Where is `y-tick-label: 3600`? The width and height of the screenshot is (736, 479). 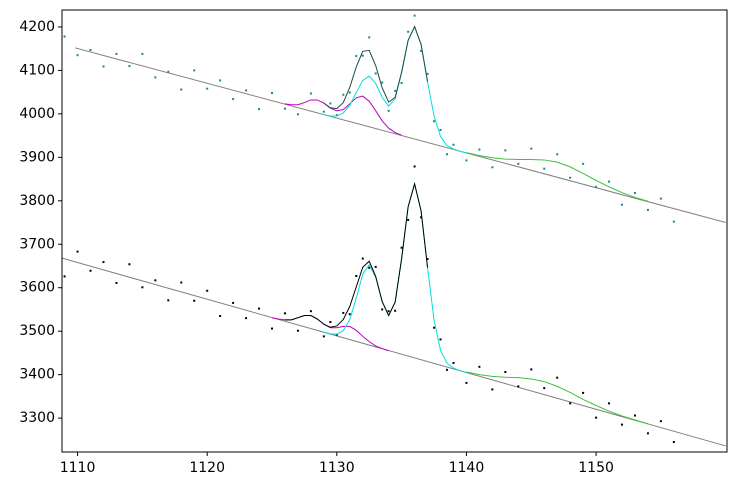 y-tick-label: 3600 is located at coordinates (37, 288).